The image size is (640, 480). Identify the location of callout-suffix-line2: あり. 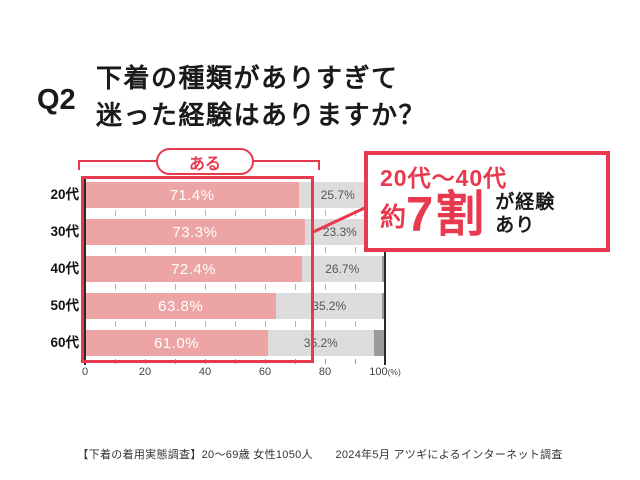
(515, 225).